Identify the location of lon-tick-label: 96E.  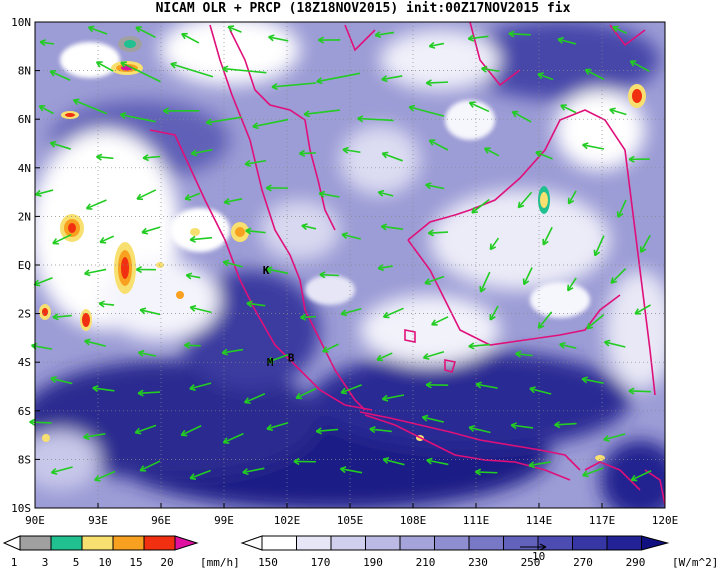
(161, 520).